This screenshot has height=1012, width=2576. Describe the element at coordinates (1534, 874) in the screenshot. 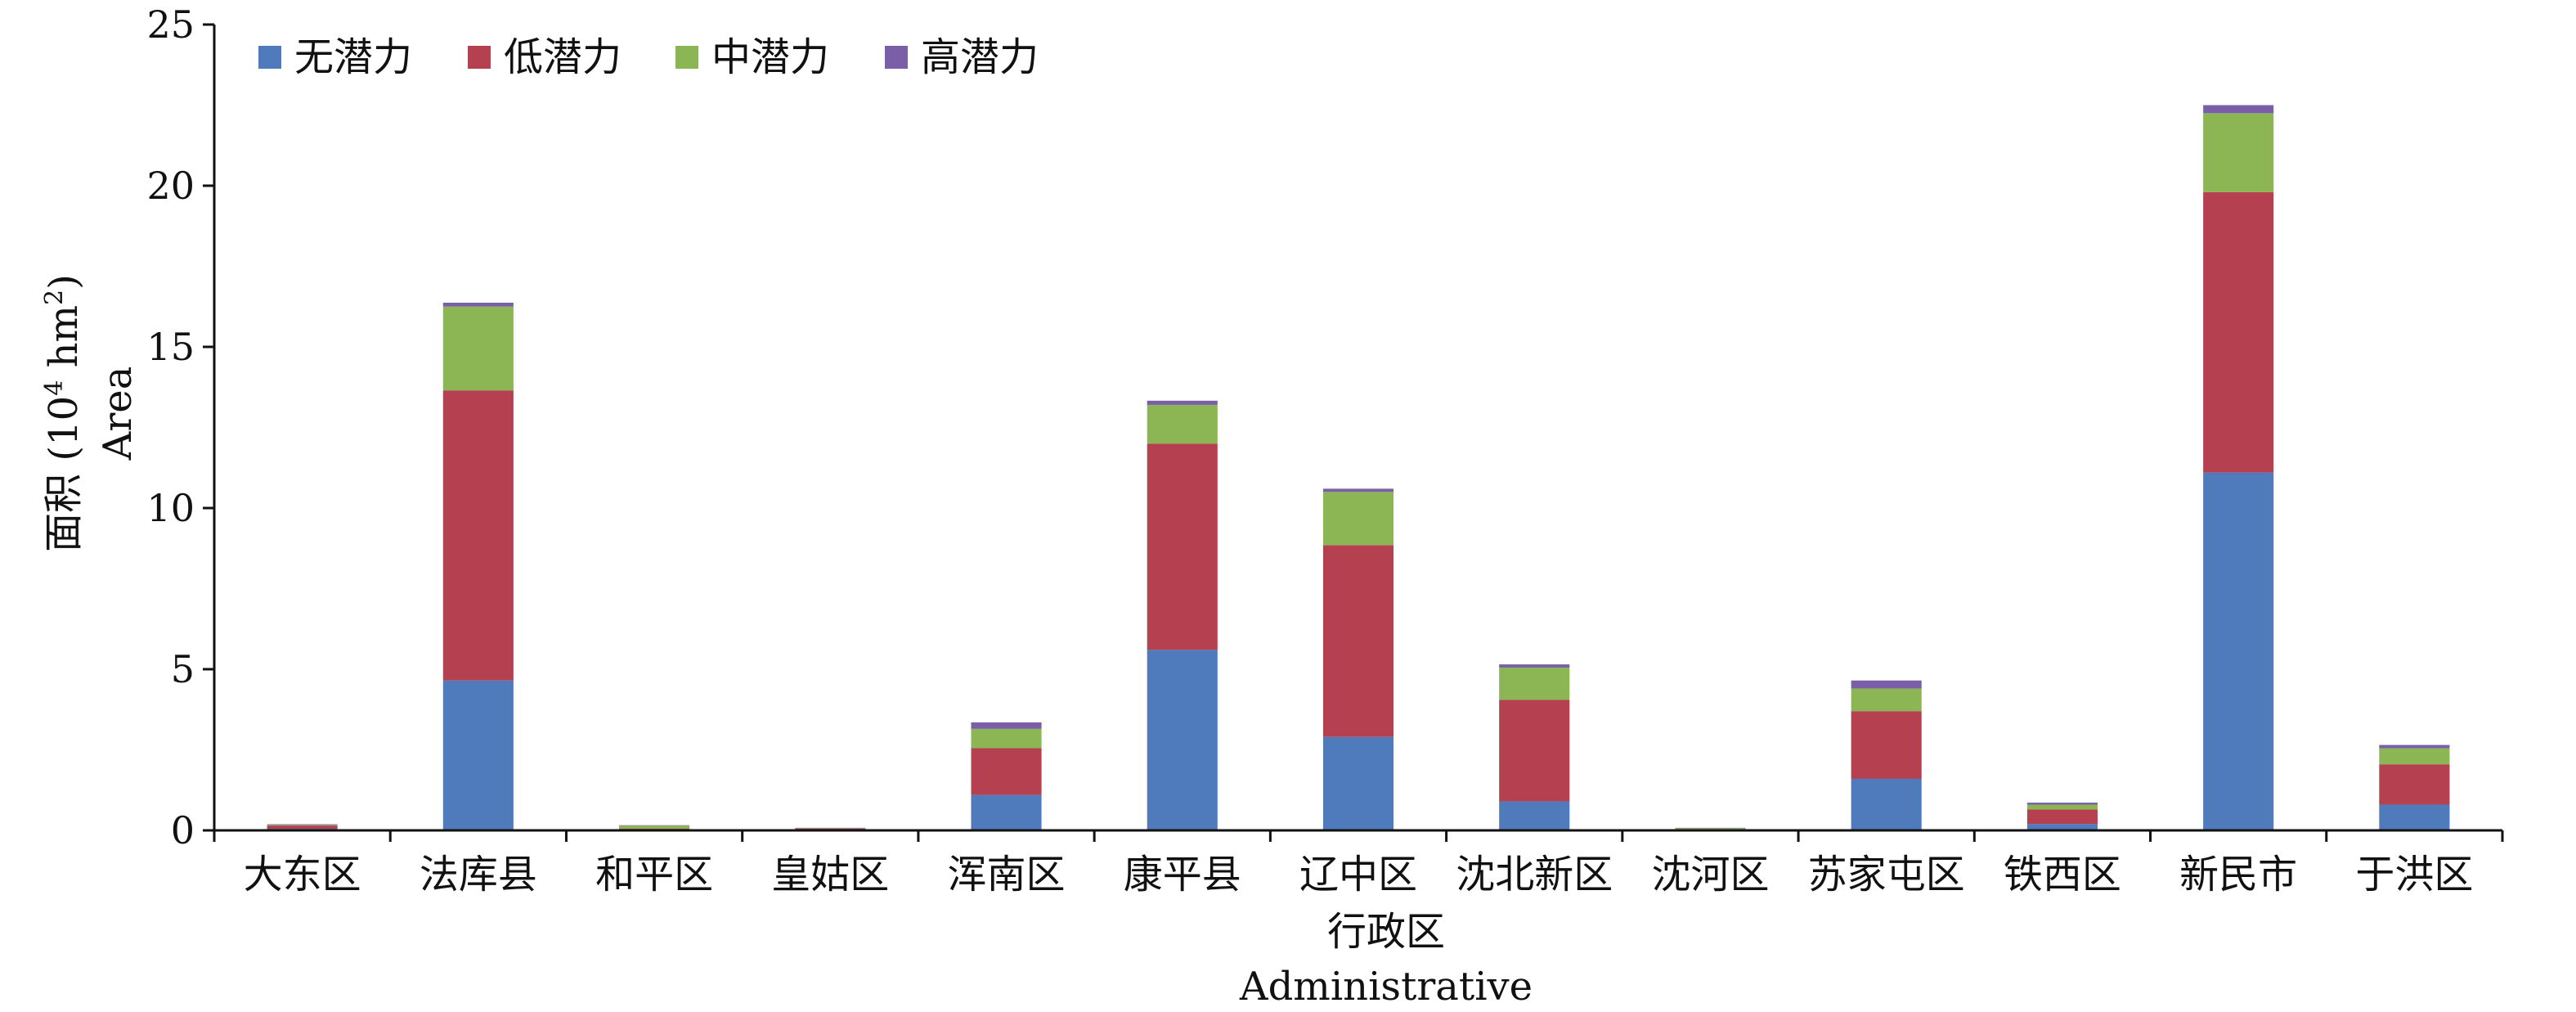

I see `x-tick-label: 沈北新区` at that location.